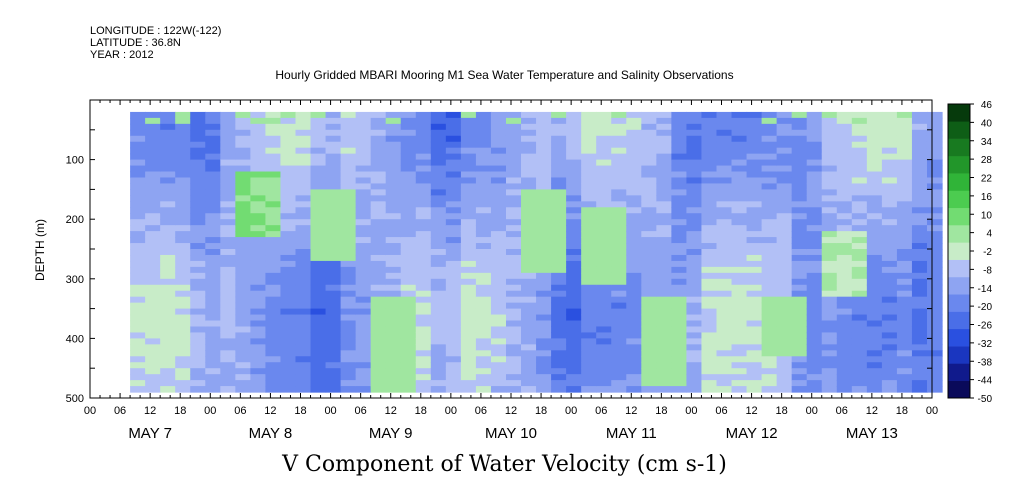 This screenshot has width=1009, height=504. I want to click on colorbar-label: 10, so click(987, 215).